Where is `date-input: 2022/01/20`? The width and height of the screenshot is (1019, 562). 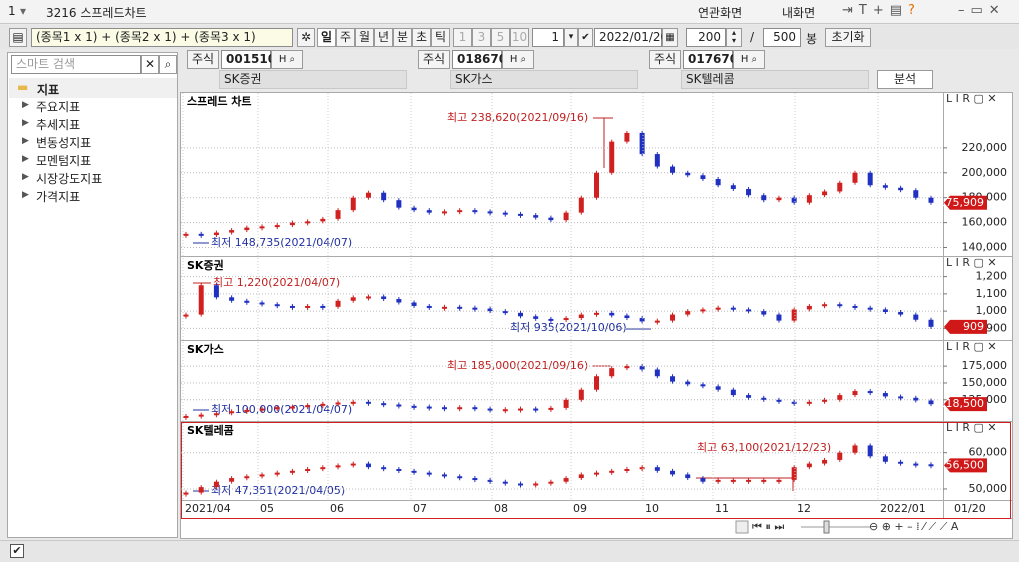 date-input: 2022/01/20 is located at coordinates (631, 37).